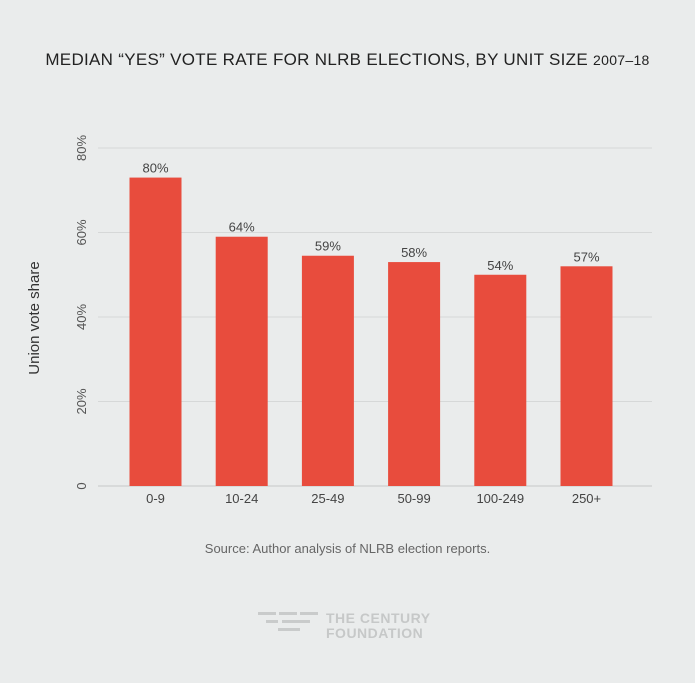 This screenshot has width=695, height=683. What do you see at coordinates (500, 265) in the screenshot?
I see `data-label: 54%` at bounding box center [500, 265].